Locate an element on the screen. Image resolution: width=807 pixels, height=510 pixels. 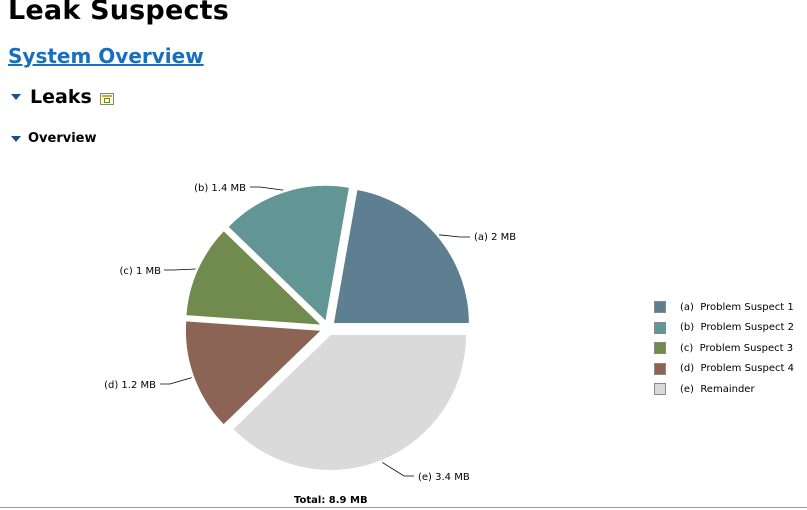
system-overview-link: System Overview is located at coordinates (106, 56).